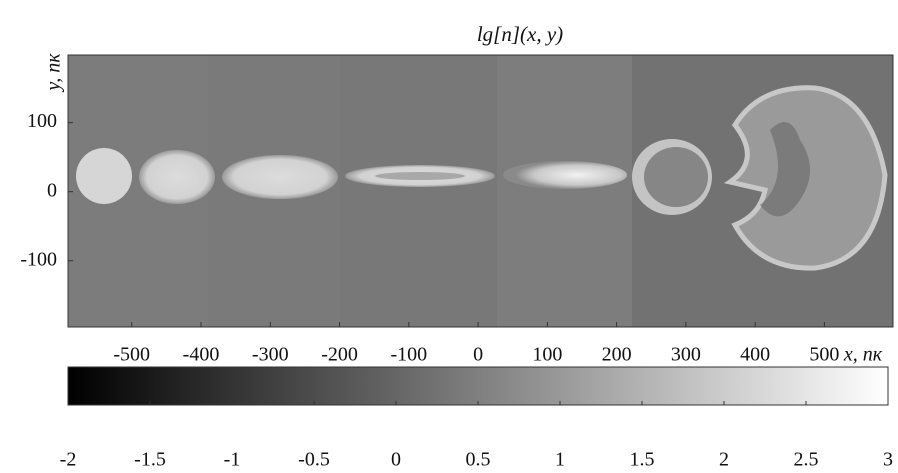  I want to click on colorbar-tick-label: 2, so click(724, 460).